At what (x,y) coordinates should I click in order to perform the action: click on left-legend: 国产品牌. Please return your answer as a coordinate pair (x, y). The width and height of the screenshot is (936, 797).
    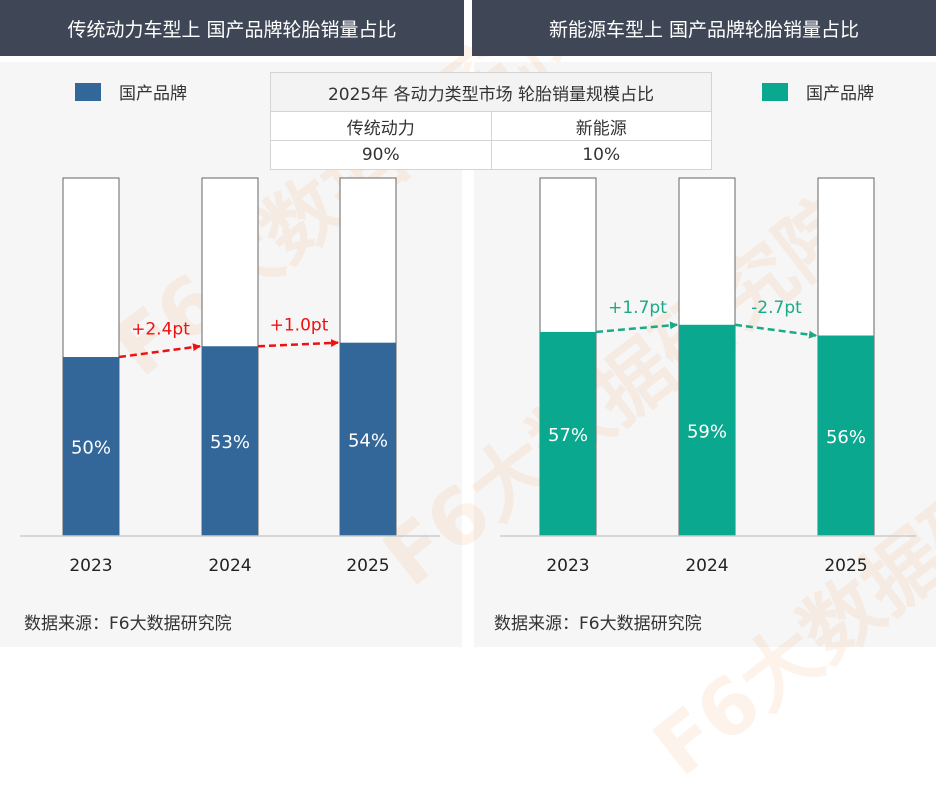
    Looking at the image, I should click on (131, 91).